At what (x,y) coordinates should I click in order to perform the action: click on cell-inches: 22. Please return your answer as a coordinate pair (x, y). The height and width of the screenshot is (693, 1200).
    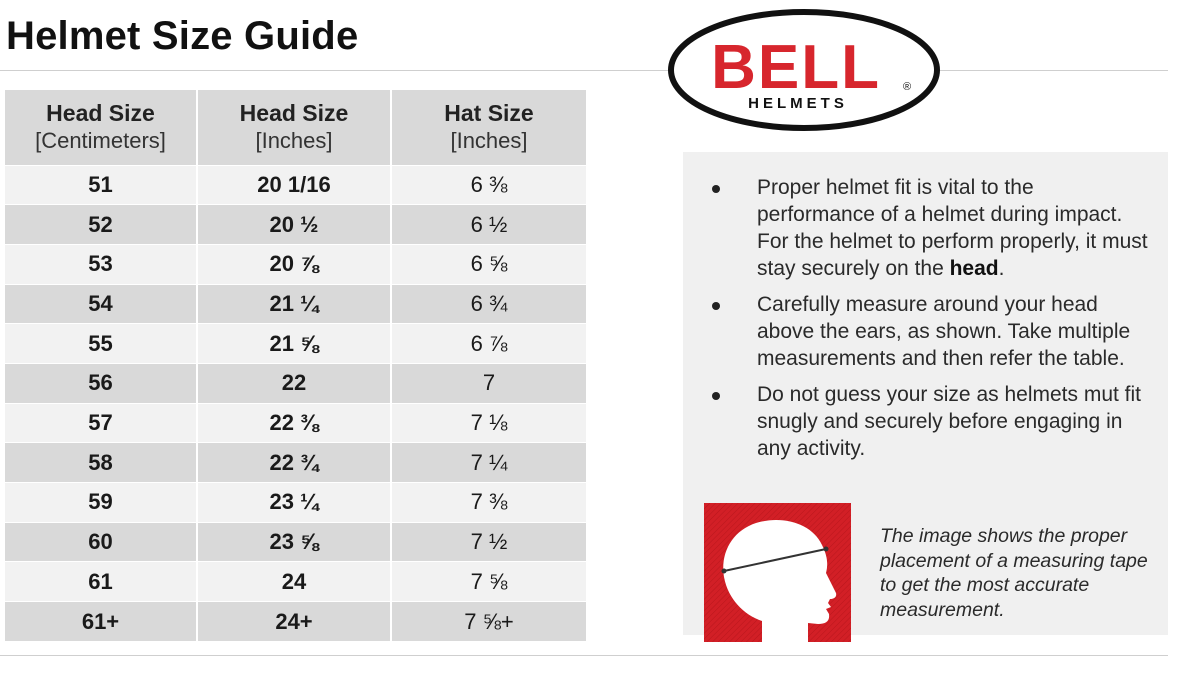
    Looking at the image, I should click on (294, 383).